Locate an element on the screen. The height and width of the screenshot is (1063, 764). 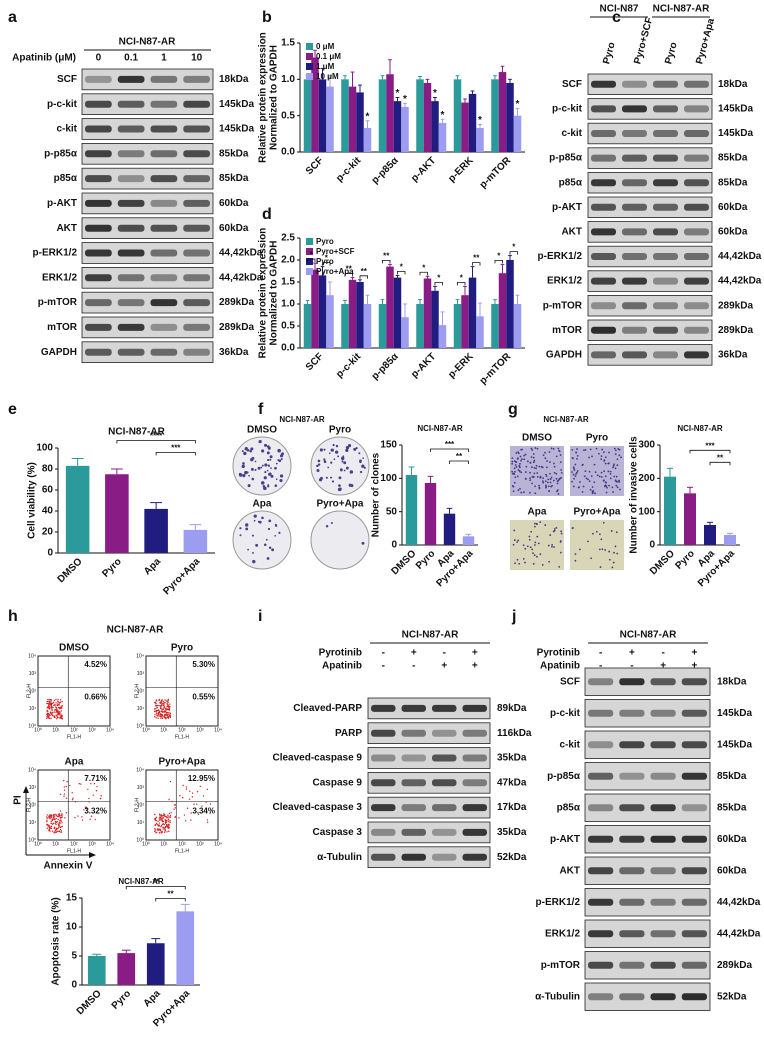
y-tick-label: 0.5 is located at coordinates (288, 115).